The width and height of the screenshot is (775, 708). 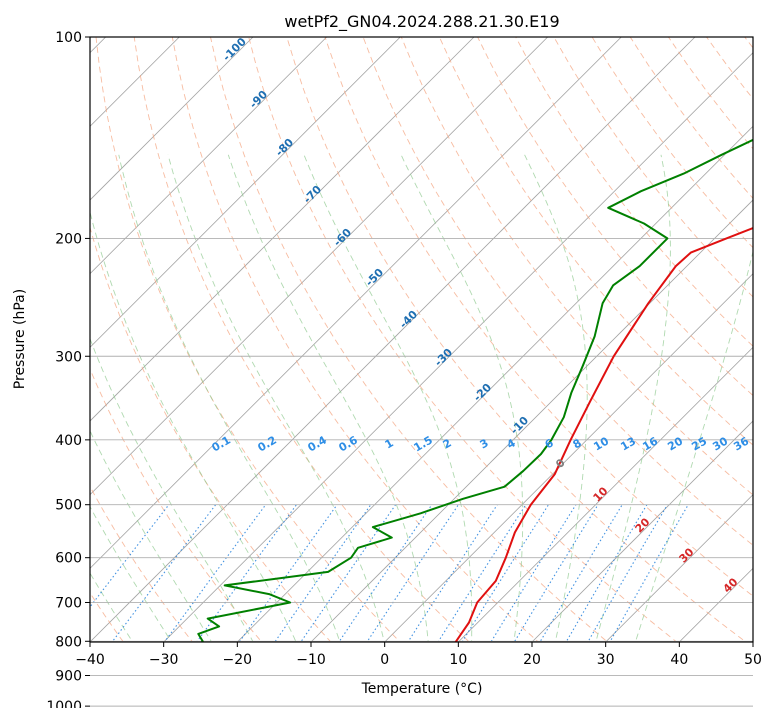 I want to click on isotherm-label: -20, so click(x=482, y=392).